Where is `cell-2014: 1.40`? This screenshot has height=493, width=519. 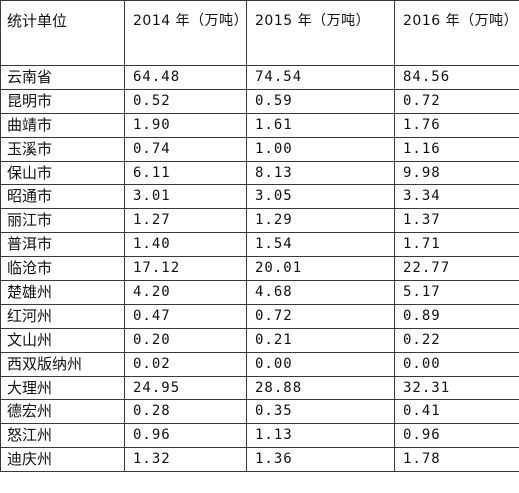
cell-2014: 1.40 is located at coordinates (185, 245).